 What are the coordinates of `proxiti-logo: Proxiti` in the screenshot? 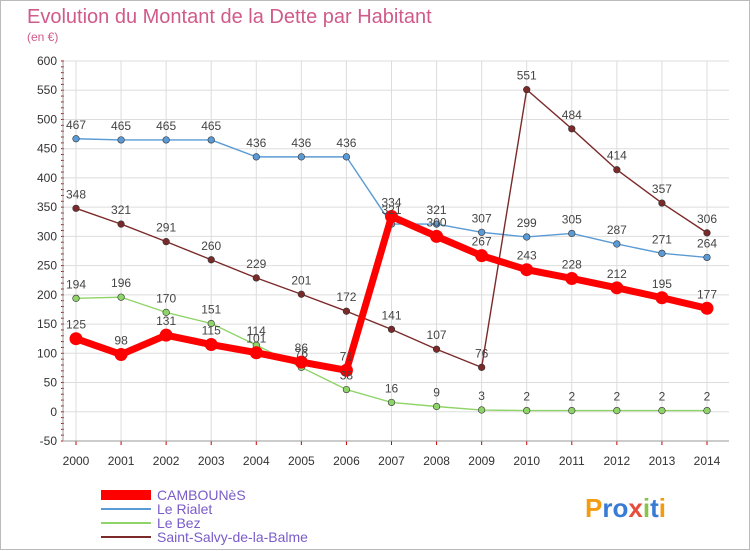 It's located at (625, 508).